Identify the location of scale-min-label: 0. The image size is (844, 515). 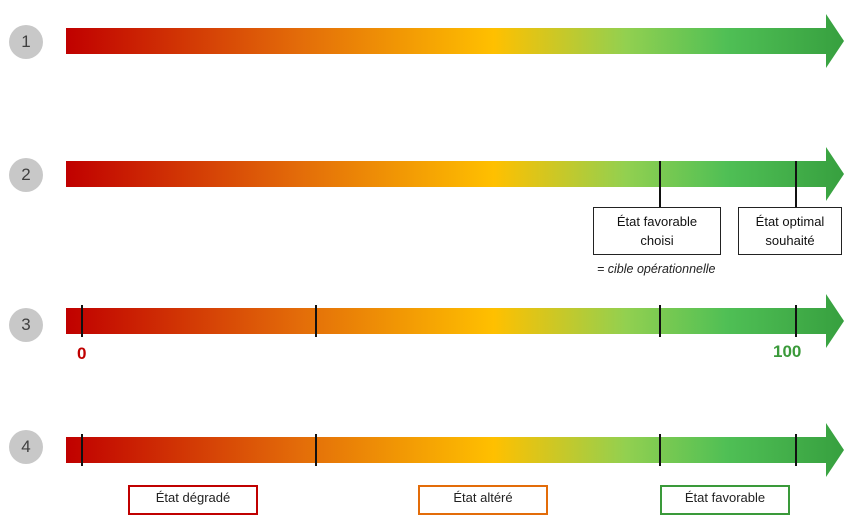
(82, 353).